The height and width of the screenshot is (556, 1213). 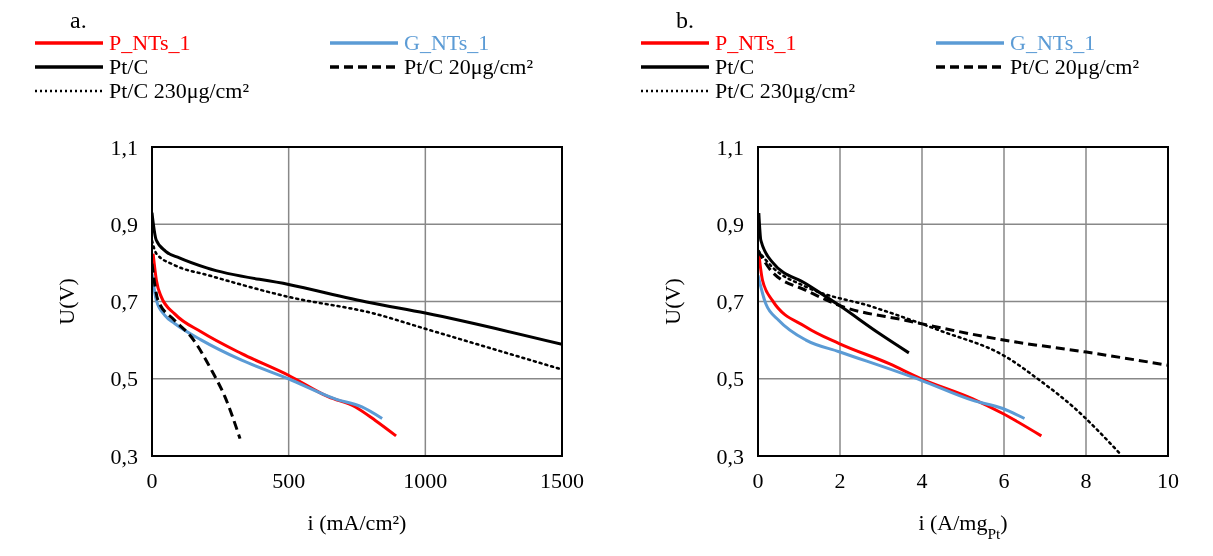 What do you see at coordinates (1004, 480) in the screenshot?
I see `x-tick-label: 6` at bounding box center [1004, 480].